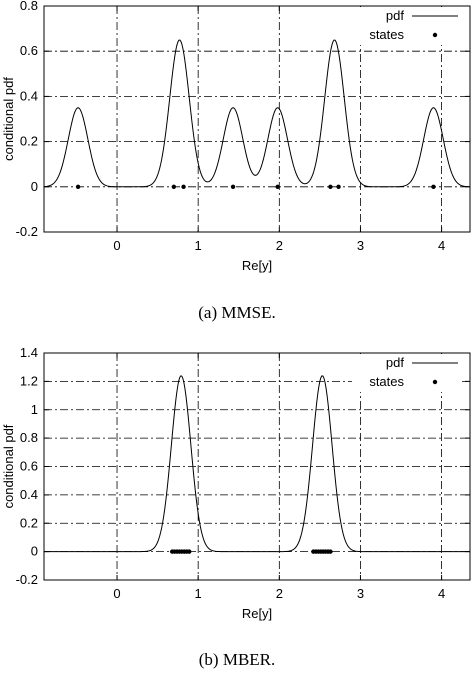 Image resolution: width=474 pixels, height=673 pixels. What do you see at coordinates (29, 380) in the screenshot?
I see `y-tick-label: 1.2` at bounding box center [29, 380].